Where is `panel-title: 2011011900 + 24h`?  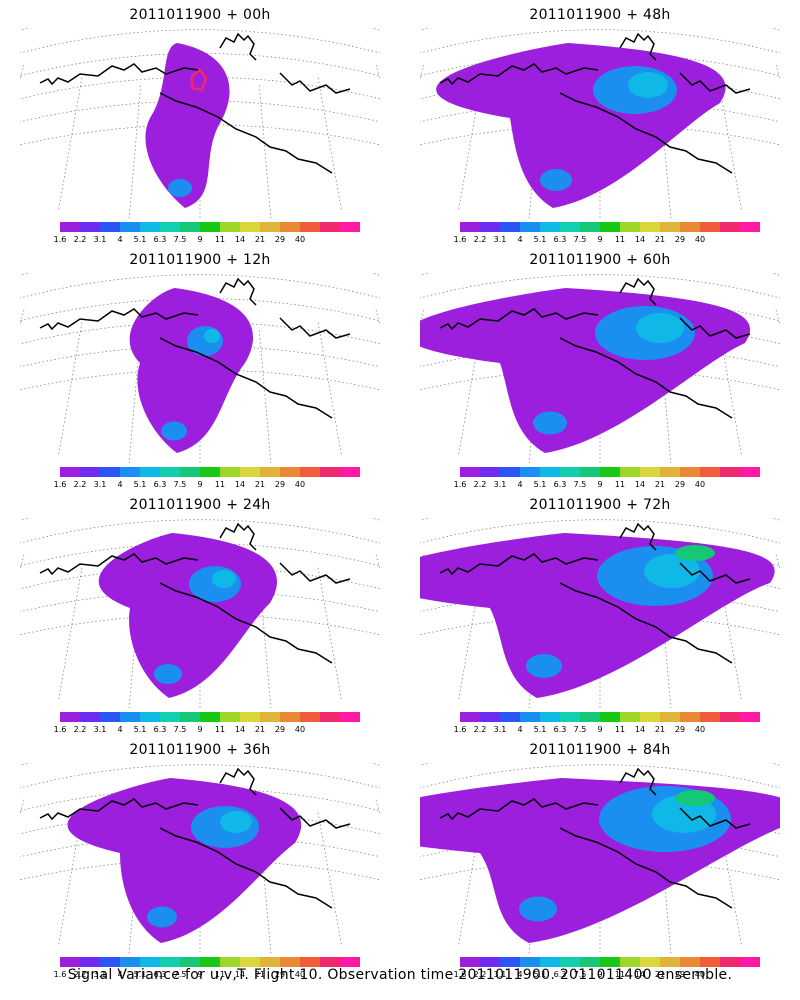 panel-title: 2011011900 + 24h is located at coordinates (200, 505).